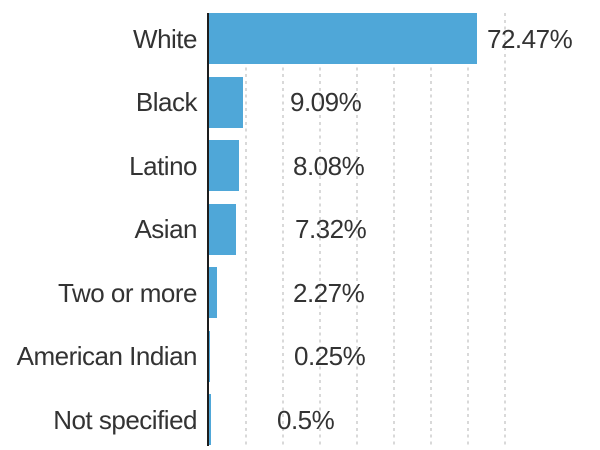 The image size is (600, 450). I want to click on y-axis-line, so click(207, 229).